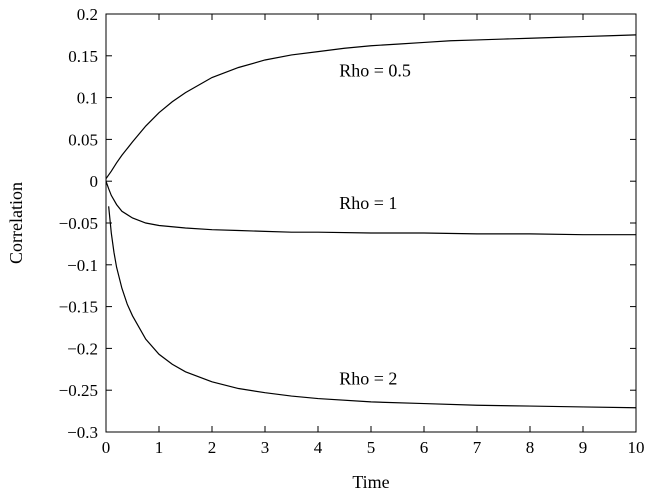  I want to click on x-tick-label: 2, so click(212, 447).